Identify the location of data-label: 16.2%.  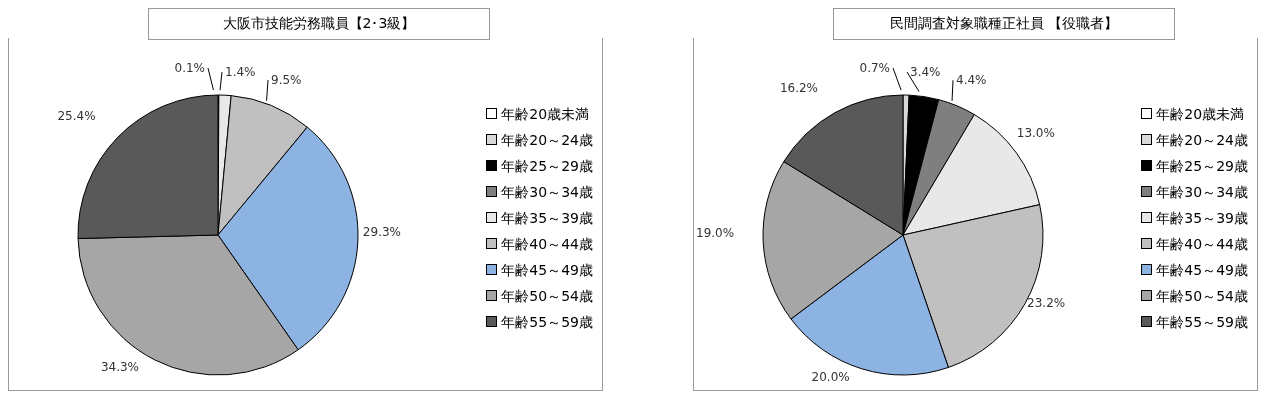
(799, 88).